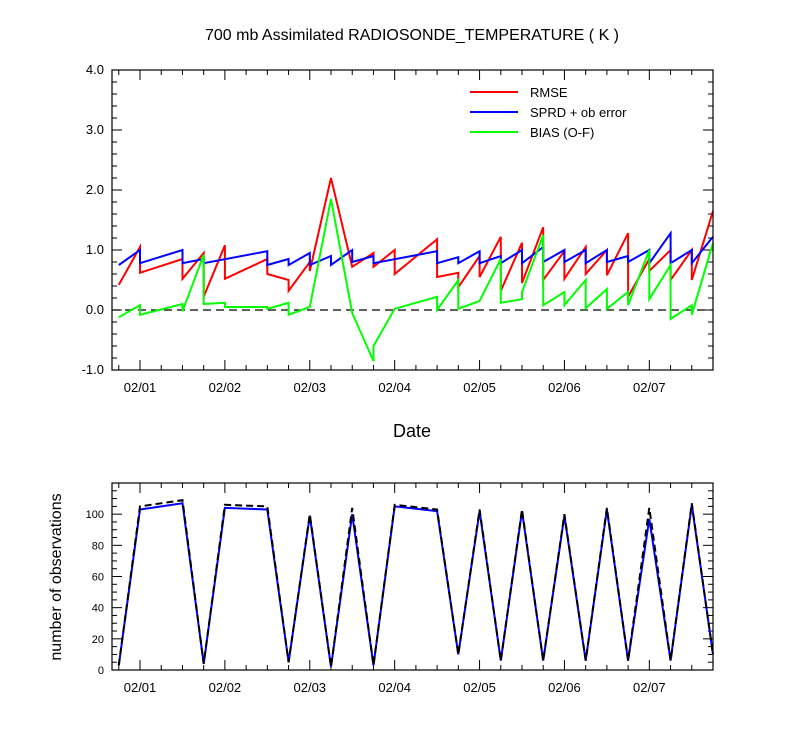 This screenshot has height=755, width=800. What do you see at coordinates (98, 578) in the screenshot?
I see `y-tick-label: 60` at bounding box center [98, 578].